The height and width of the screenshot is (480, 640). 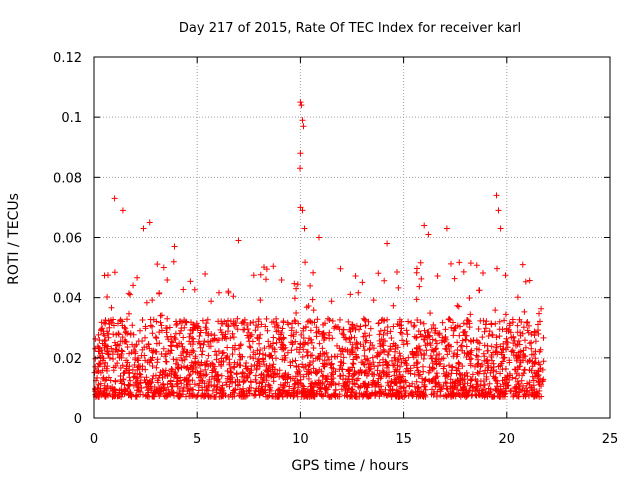 I want to click on y-tick-label: 0, so click(x=78, y=419).